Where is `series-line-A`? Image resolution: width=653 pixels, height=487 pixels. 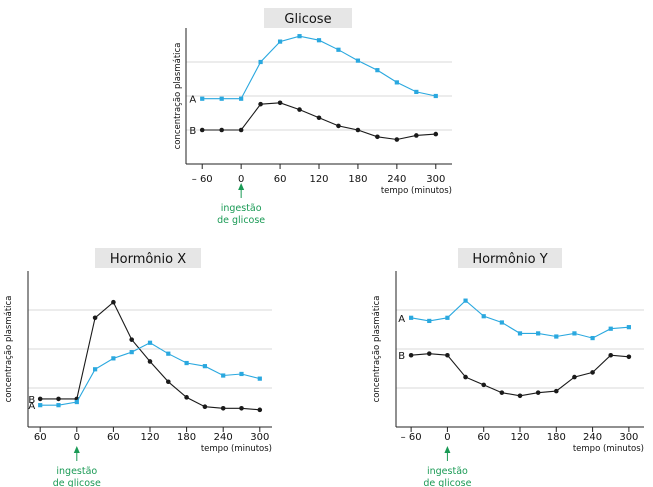 series-line-A is located at coordinates (150, 374).